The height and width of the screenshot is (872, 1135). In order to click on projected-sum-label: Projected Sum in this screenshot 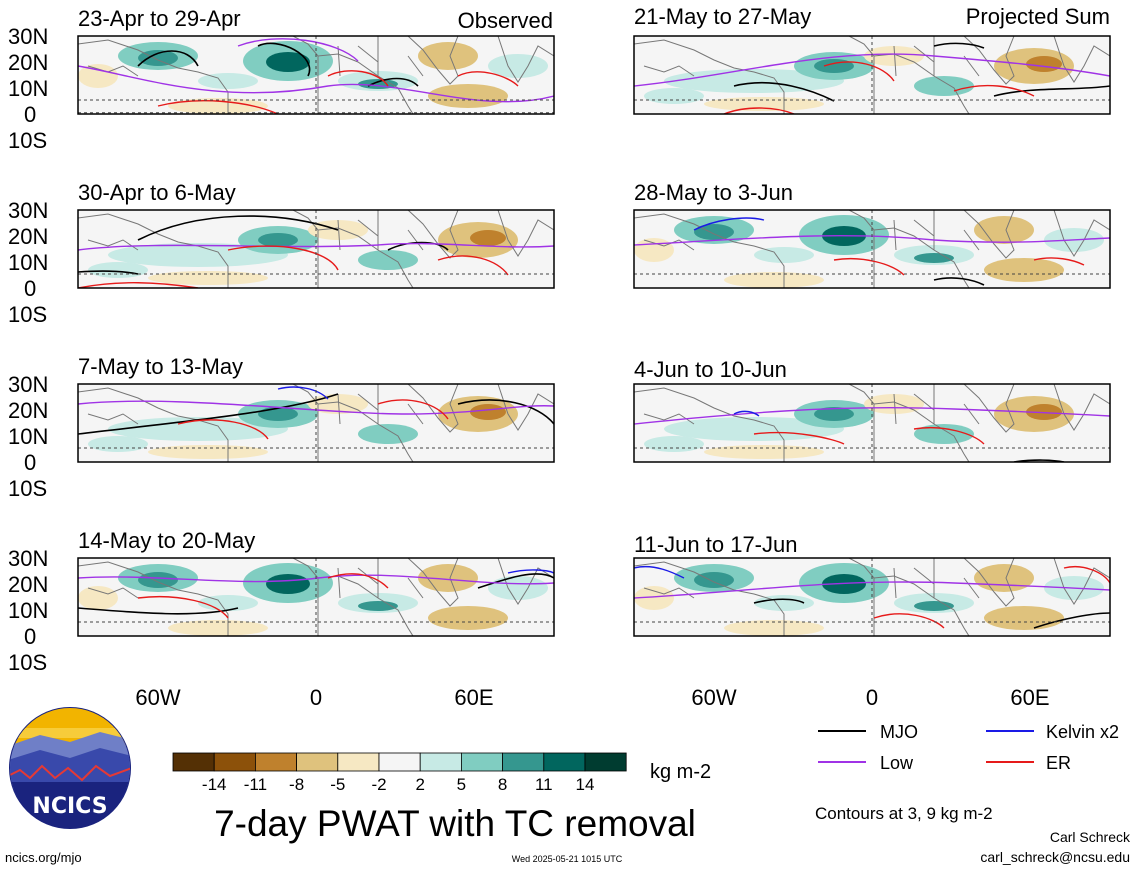, I will do `click(1038, 16)`.